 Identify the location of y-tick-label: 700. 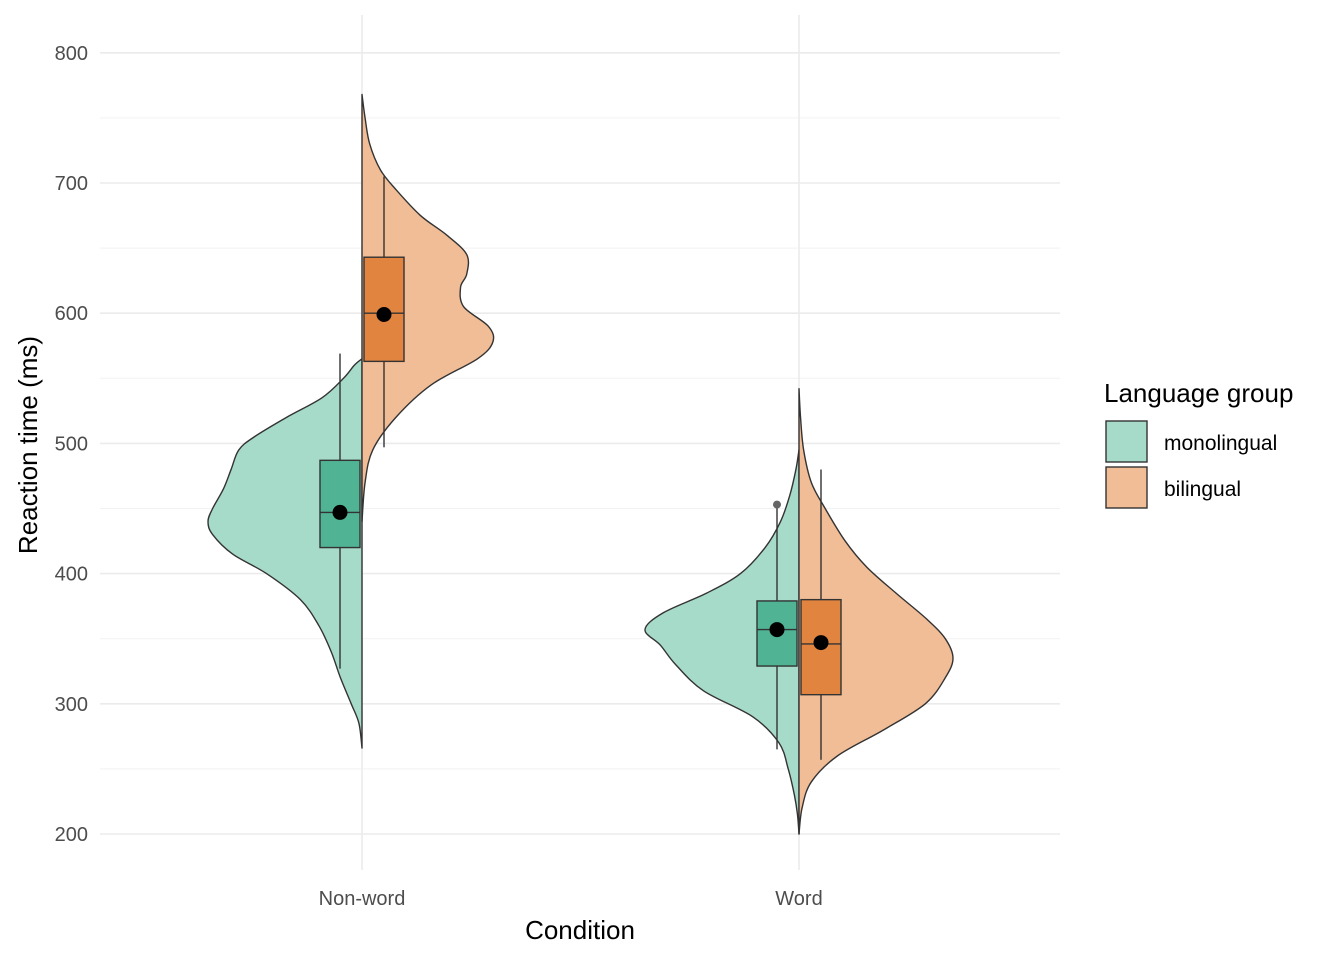
(71, 184).